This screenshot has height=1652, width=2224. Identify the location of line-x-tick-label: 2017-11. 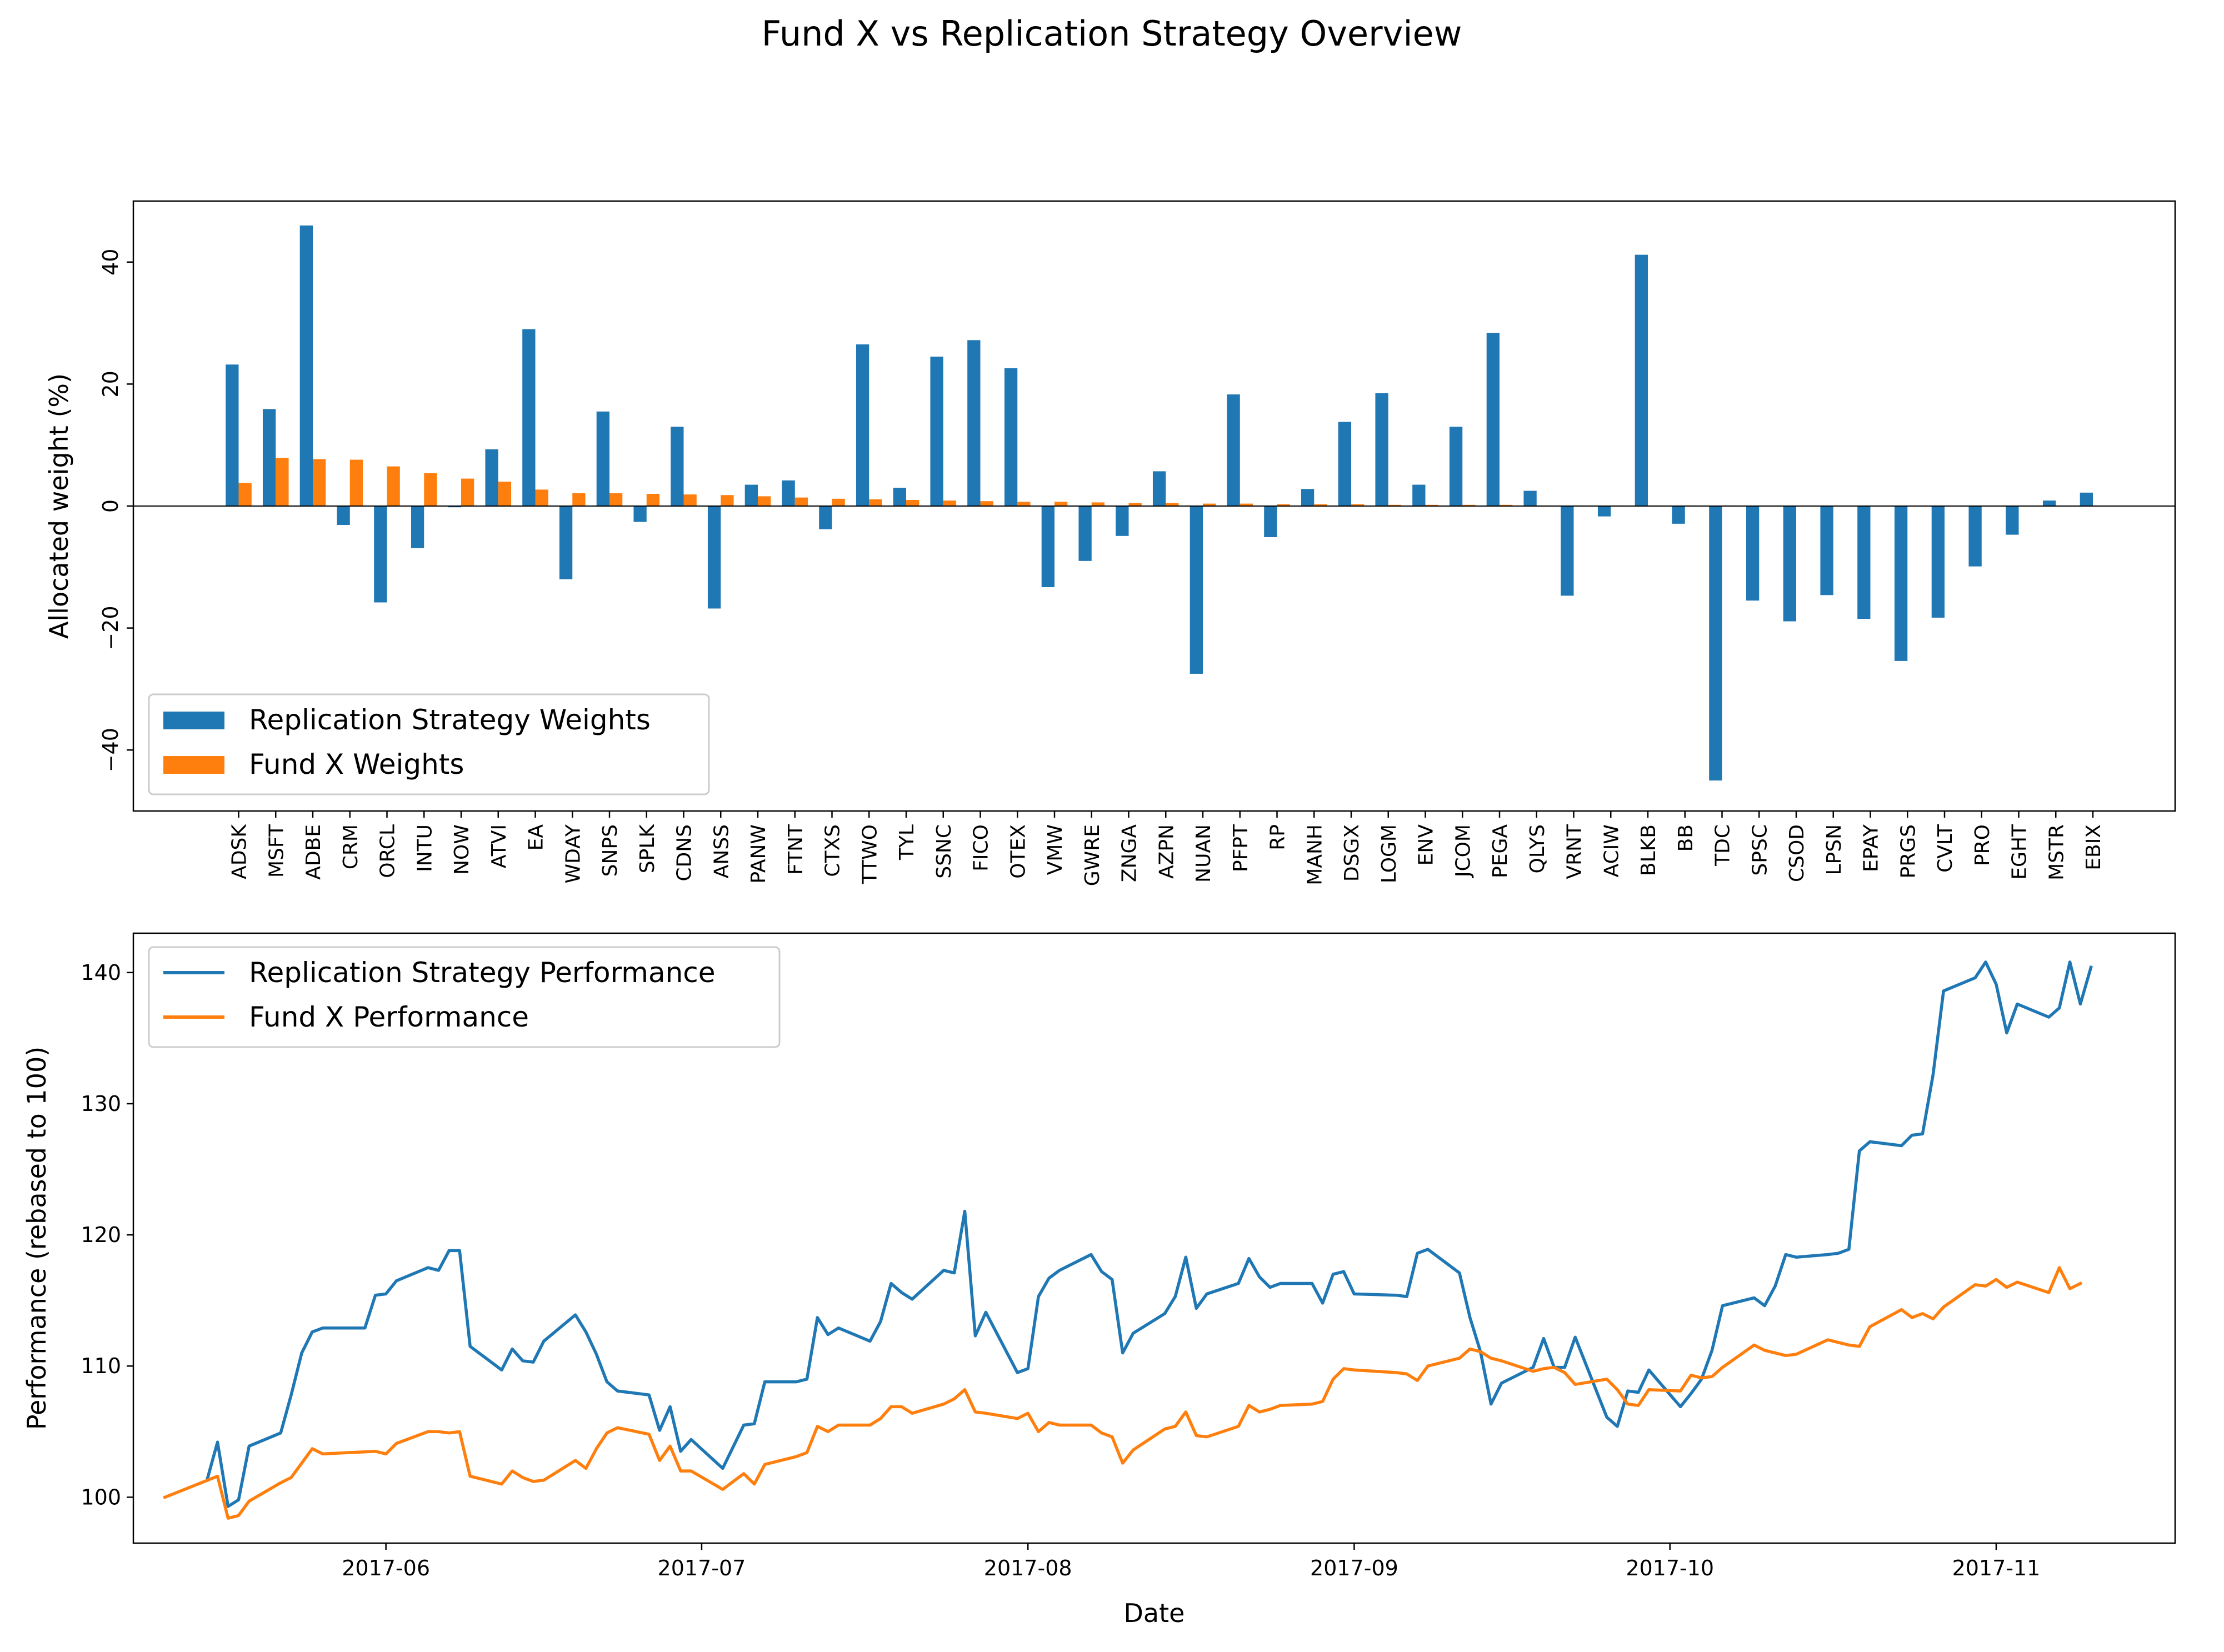
(1997, 1568).